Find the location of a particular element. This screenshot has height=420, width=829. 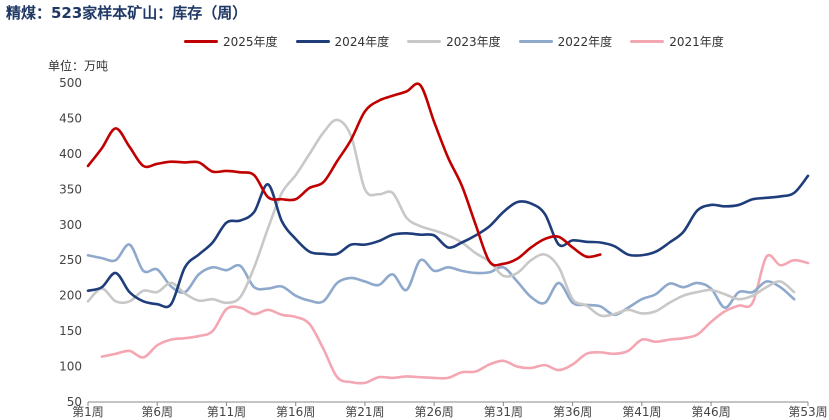

x-tick-label: 第26周 is located at coordinates (434, 412).